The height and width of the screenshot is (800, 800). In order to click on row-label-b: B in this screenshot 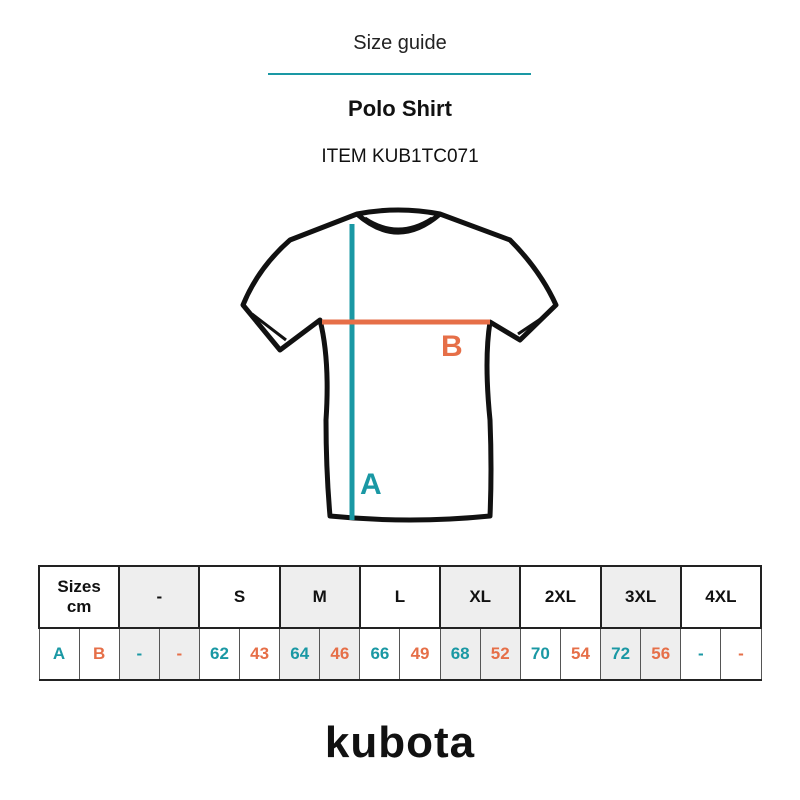, I will do `click(99, 654)`.